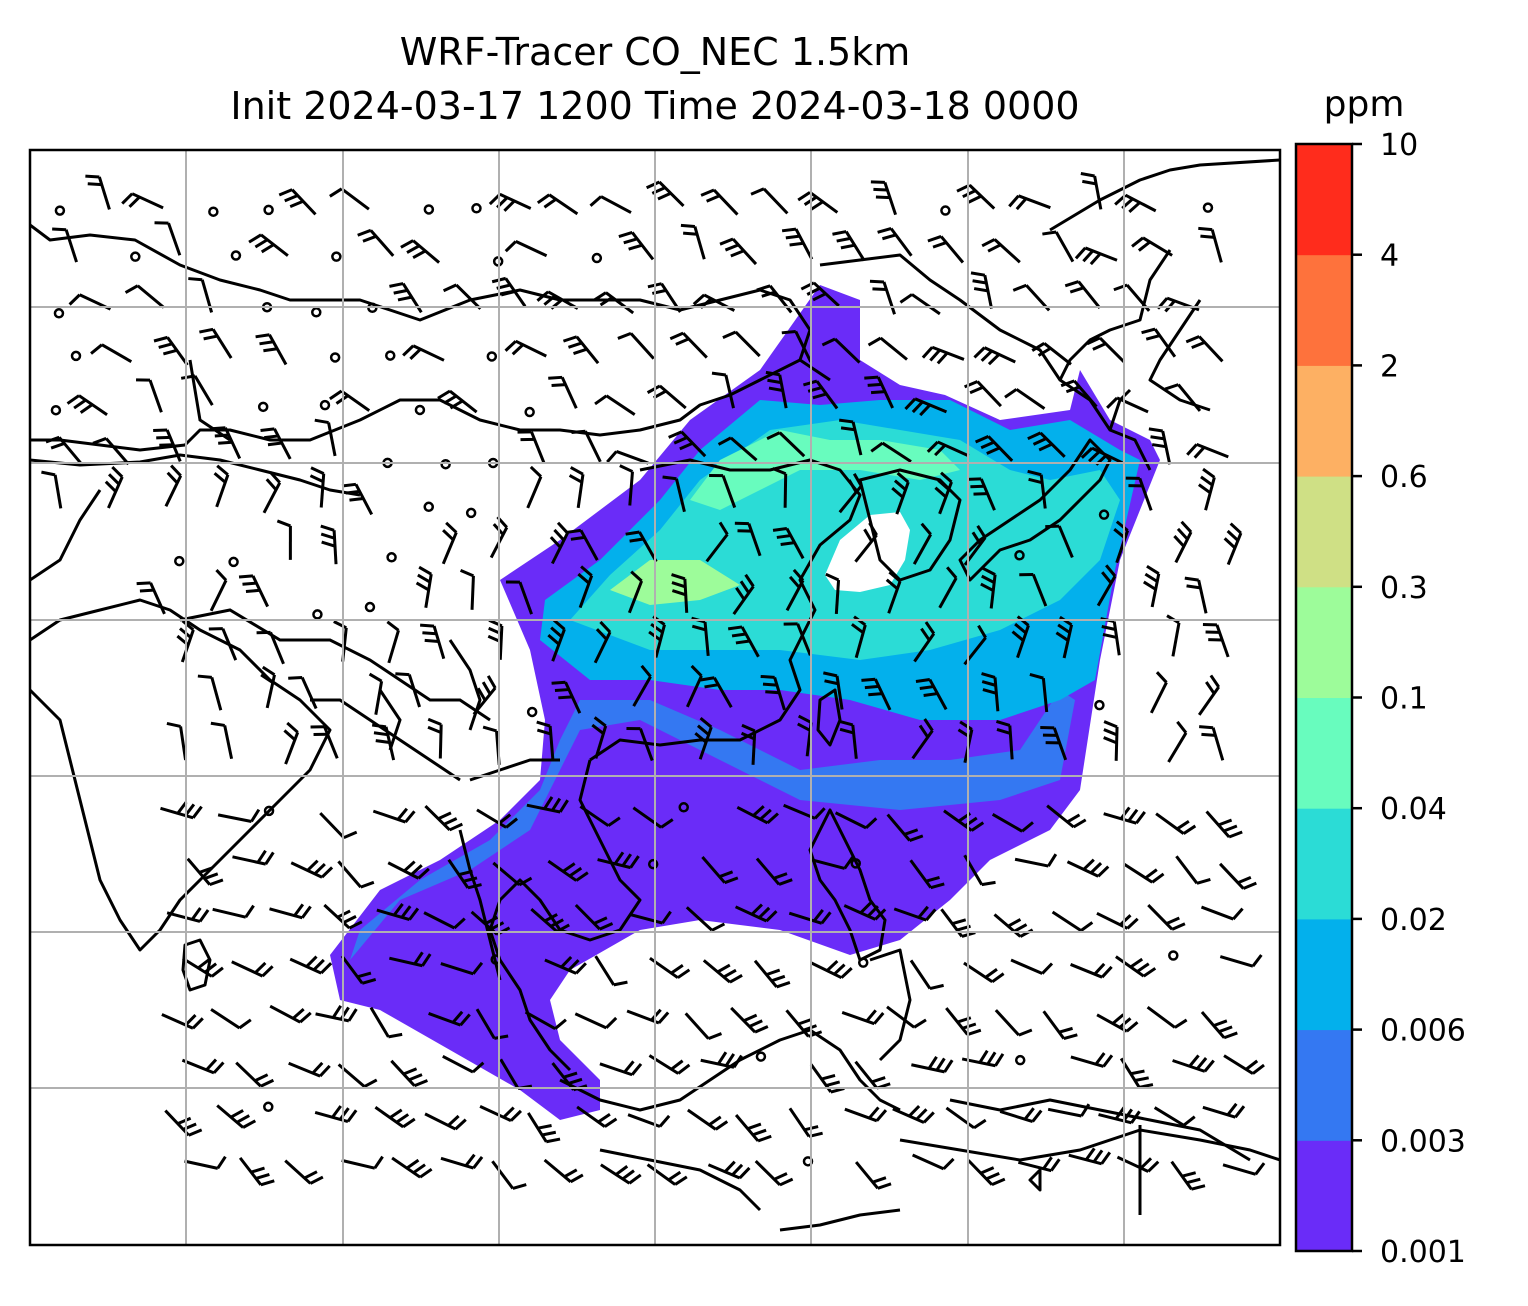 This screenshot has height=1306, width=1528. What do you see at coordinates (1413, 809) in the screenshot?
I see `colorbar-tick-label: 0.04` at bounding box center [1413, 809].